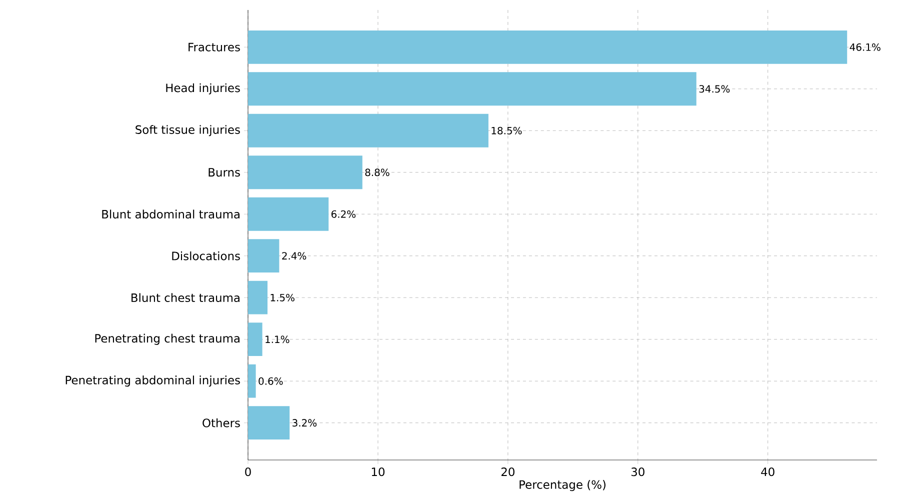 This screenshot has height=501, width=904. I want to click on data-label: 2.4%, so click(294, 256).